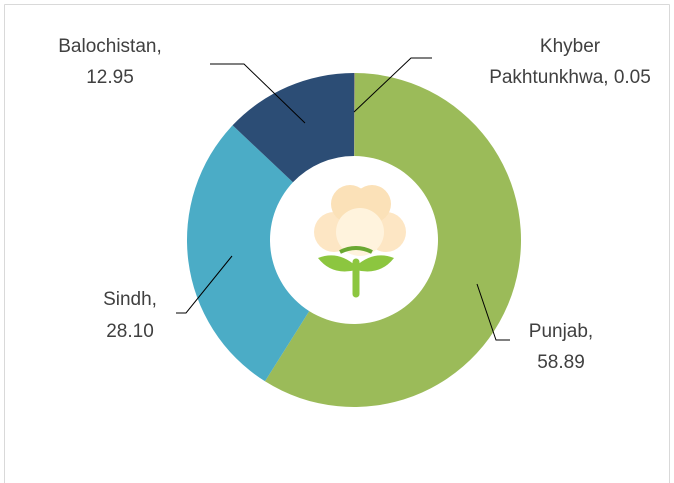  I want to click on data-label: Sindh,, so click(130, 299).